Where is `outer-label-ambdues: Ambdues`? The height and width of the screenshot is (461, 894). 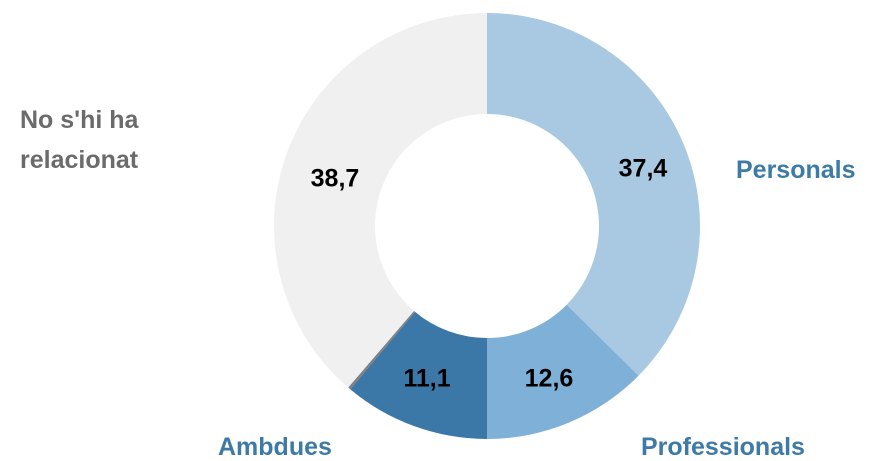
outer-label-ambdues: Ambdues is located at coordinates (275, 447).